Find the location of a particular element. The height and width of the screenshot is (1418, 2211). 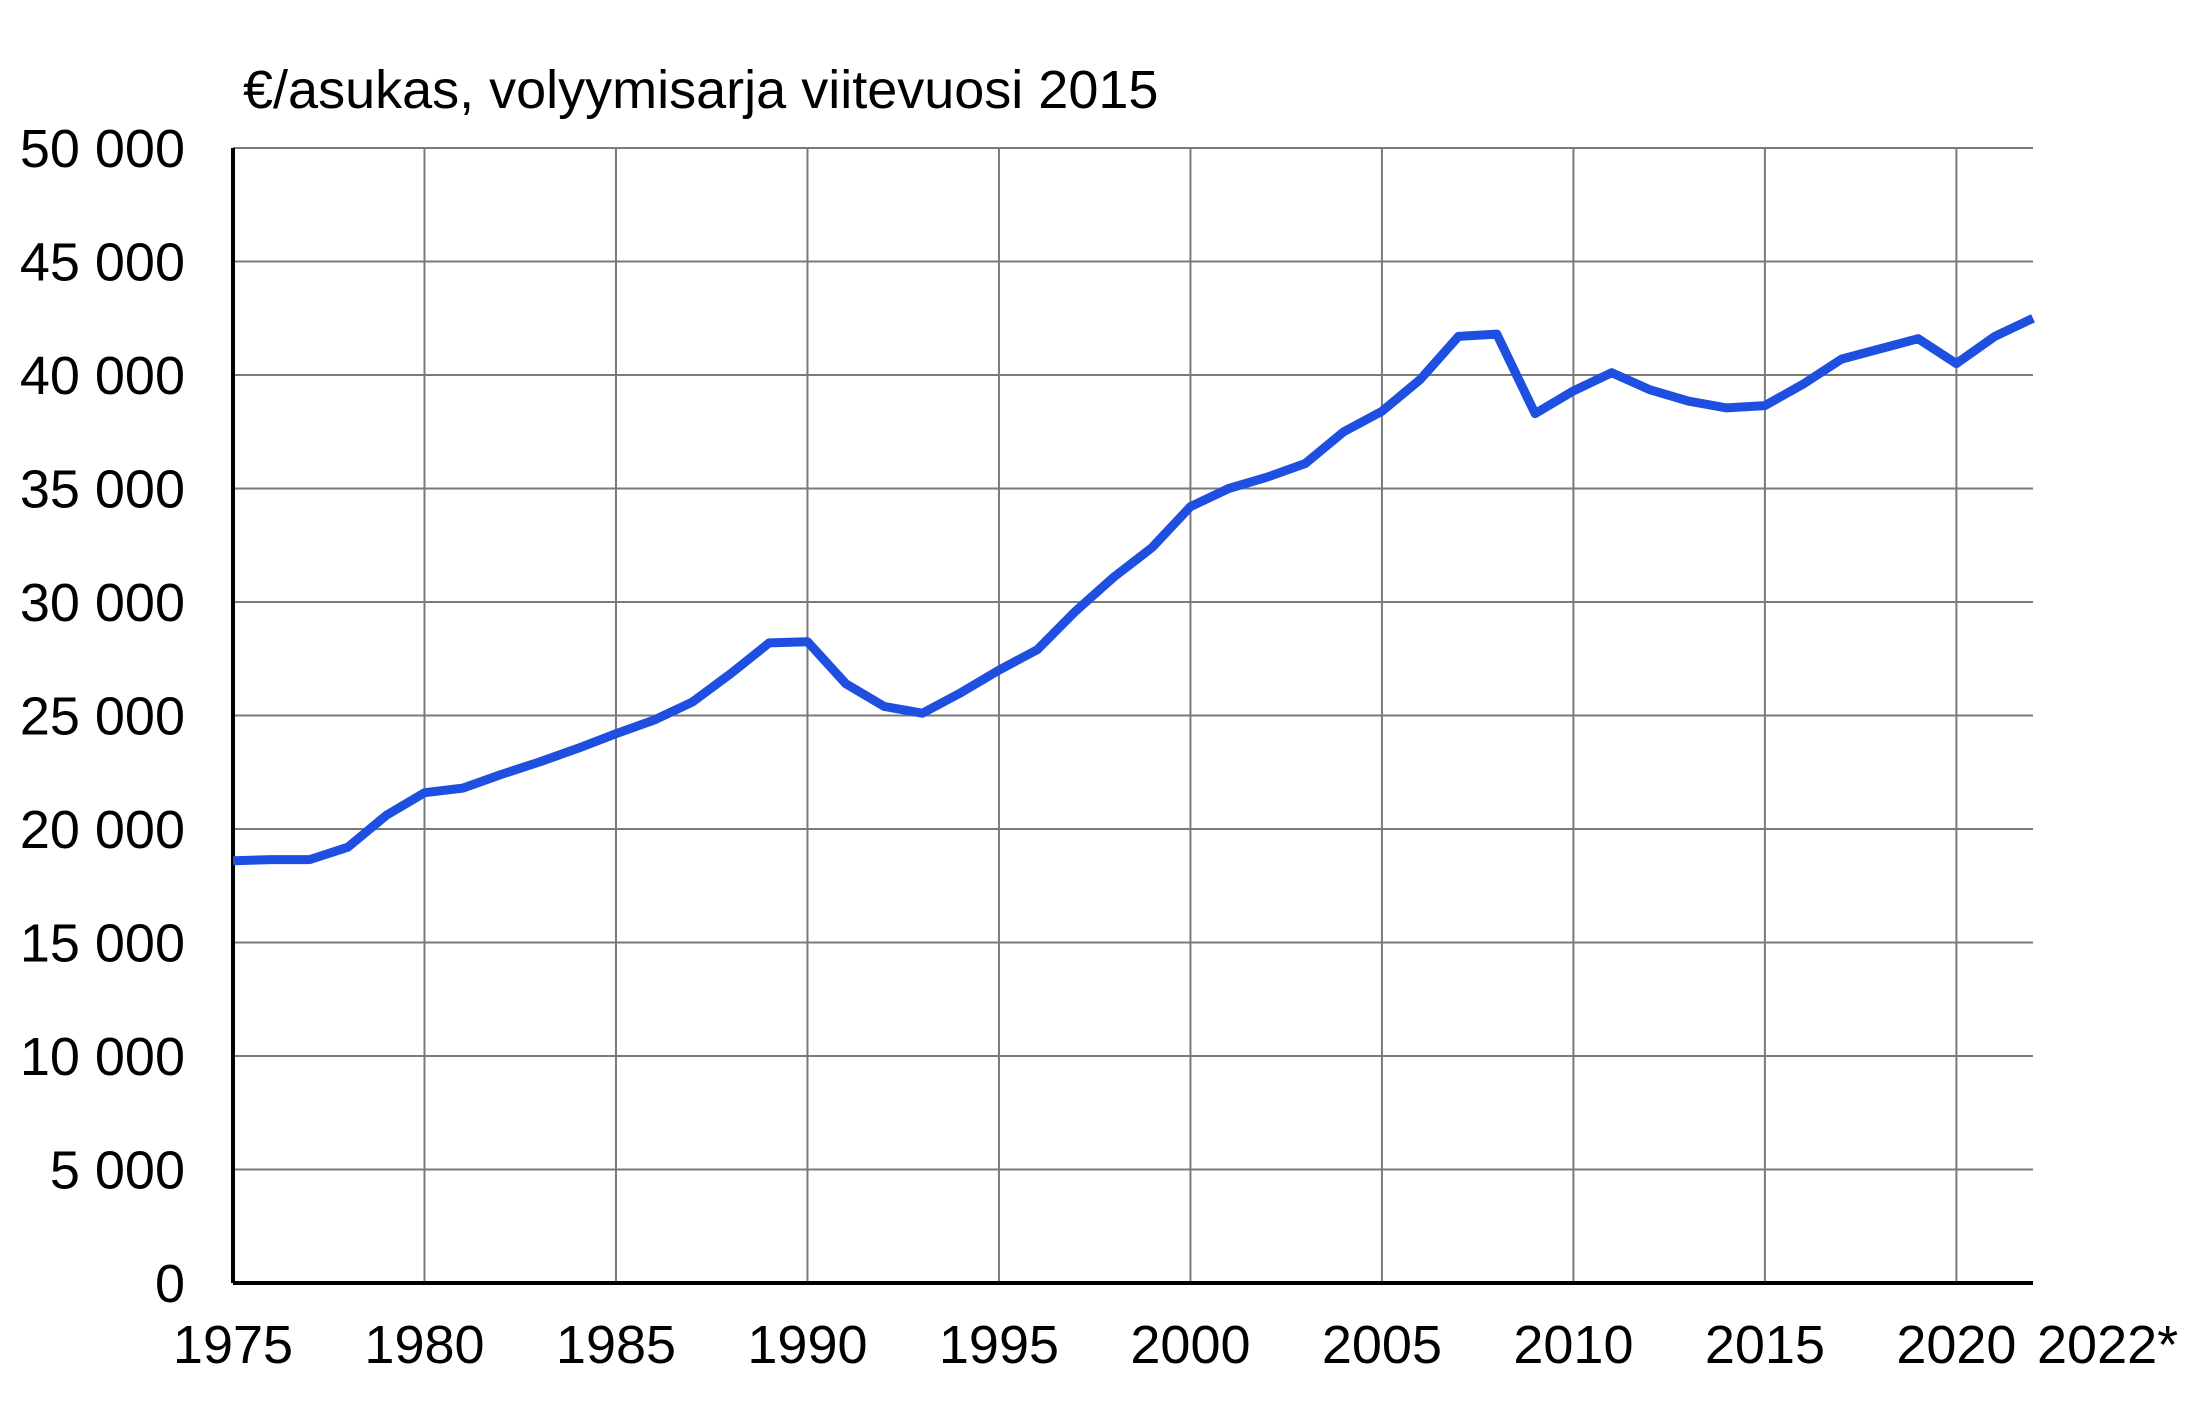

y-tick-label: 50 000 is located at coordinates (102, 149).